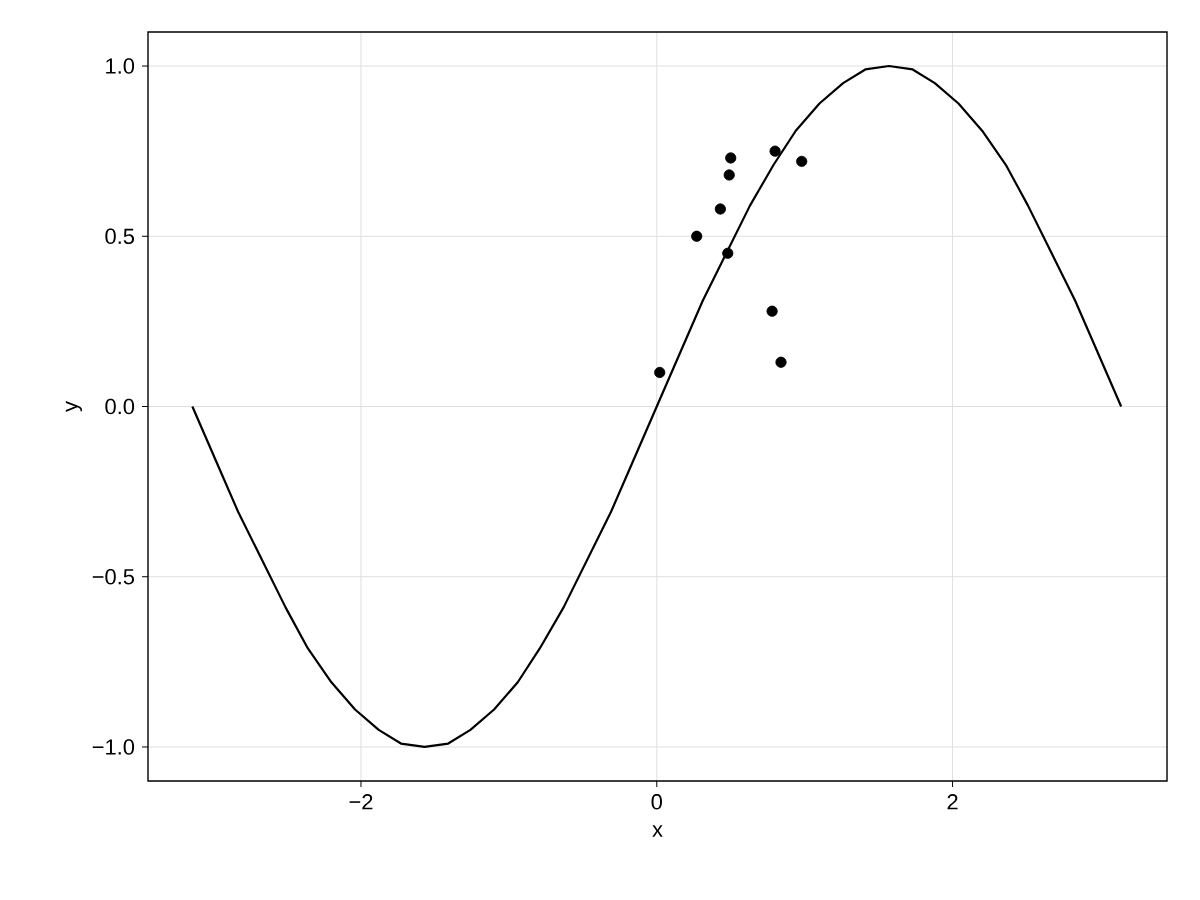 This screenshot has width=1200, height=900. What do you see at coordinates (73, 406) in the screenshot?
I see `y-axis-title: y` at bounding box center [73, 406].